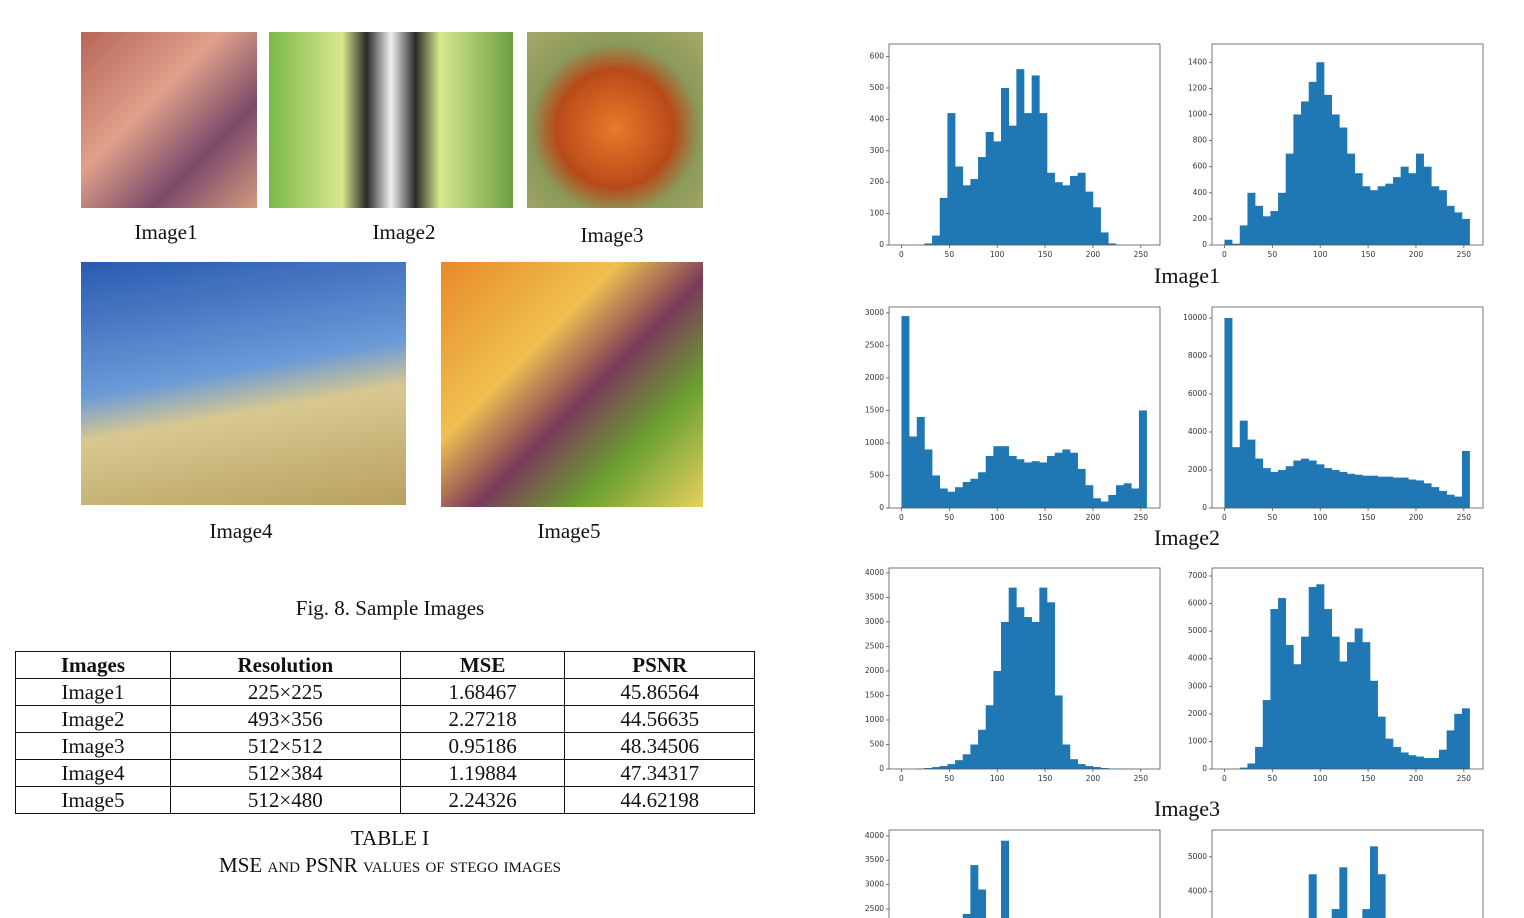 This screenshot has width=1524, height=918. I want to click on y-tick-label: 2500, so click(874, 344).